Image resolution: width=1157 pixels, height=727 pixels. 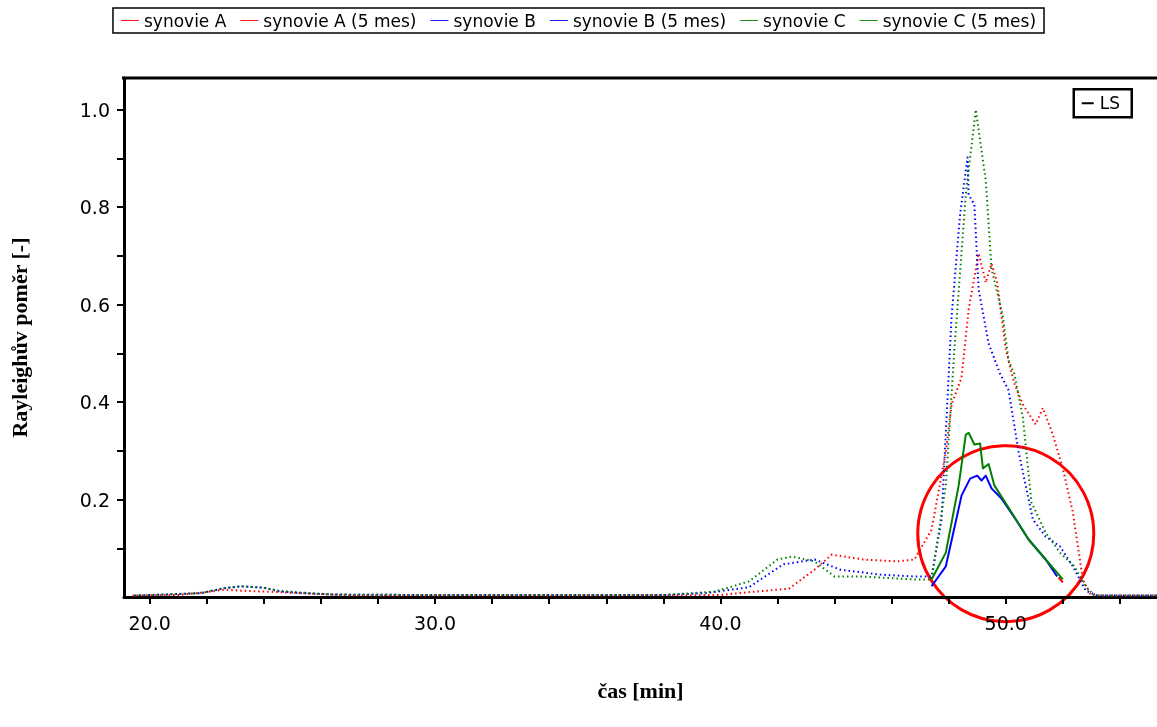 What do you see at coordinates (94, 207) in the screenshot?
I see `y-tick-label: 0.8` at bounding box center [94, 207].